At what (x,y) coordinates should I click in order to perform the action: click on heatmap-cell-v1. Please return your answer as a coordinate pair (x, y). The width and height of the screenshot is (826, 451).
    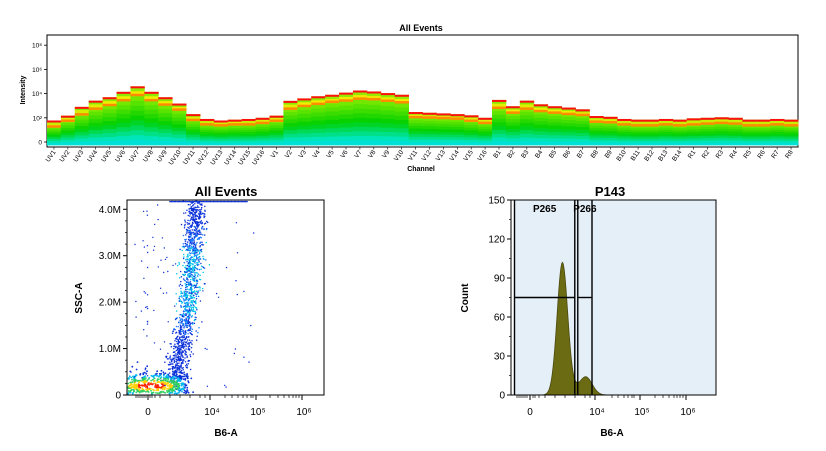
    Looking at the image, I should click on (276, 132).